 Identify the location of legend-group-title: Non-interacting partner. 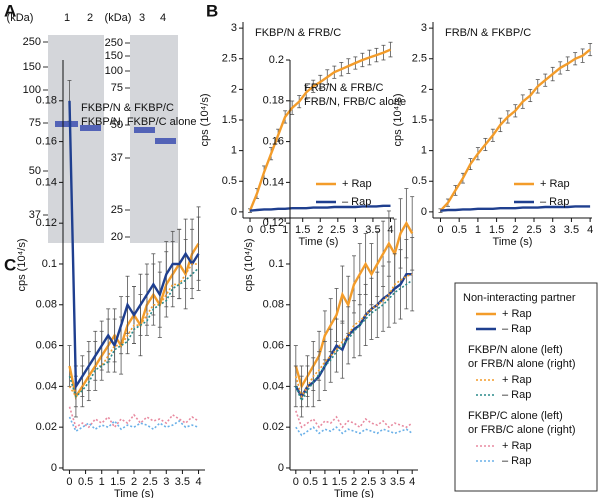
(519, 298).